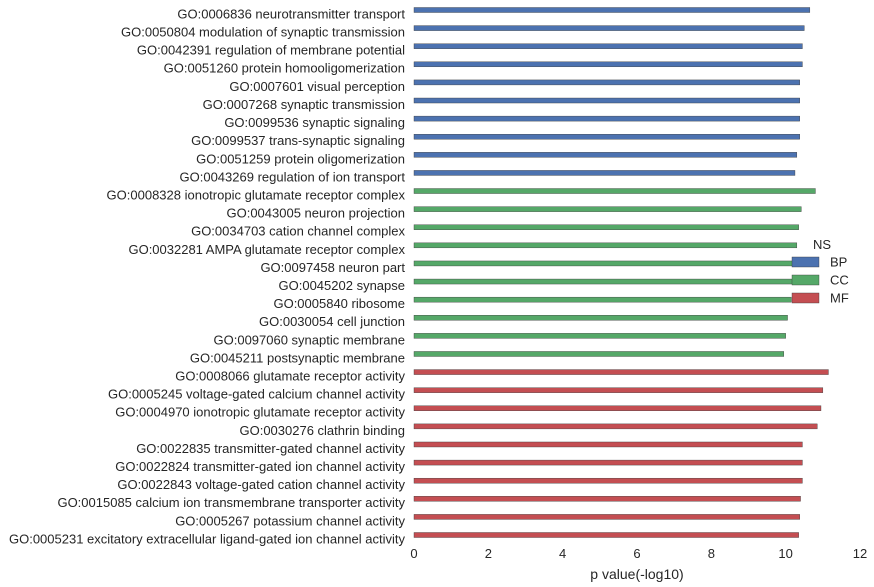  I want to click on x-tick-label: 12, so click(860, 553).